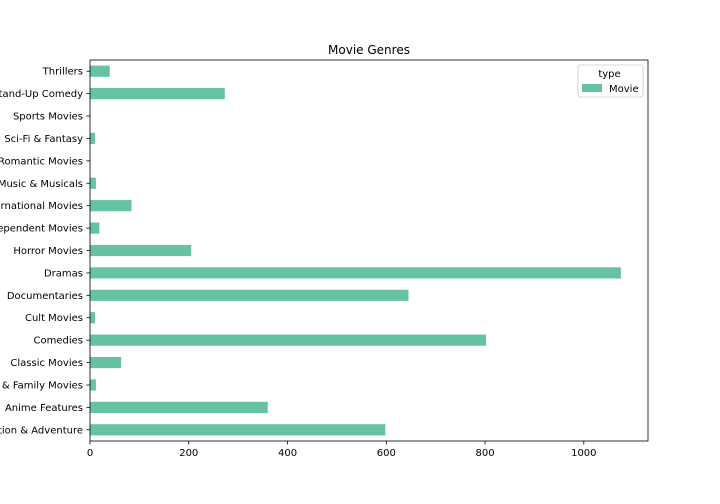 The image size is (720, 504). Describe the element at coordinates (41, 161) in the screenshot. I see `y-tick-label: Romantic Movies` at that location.